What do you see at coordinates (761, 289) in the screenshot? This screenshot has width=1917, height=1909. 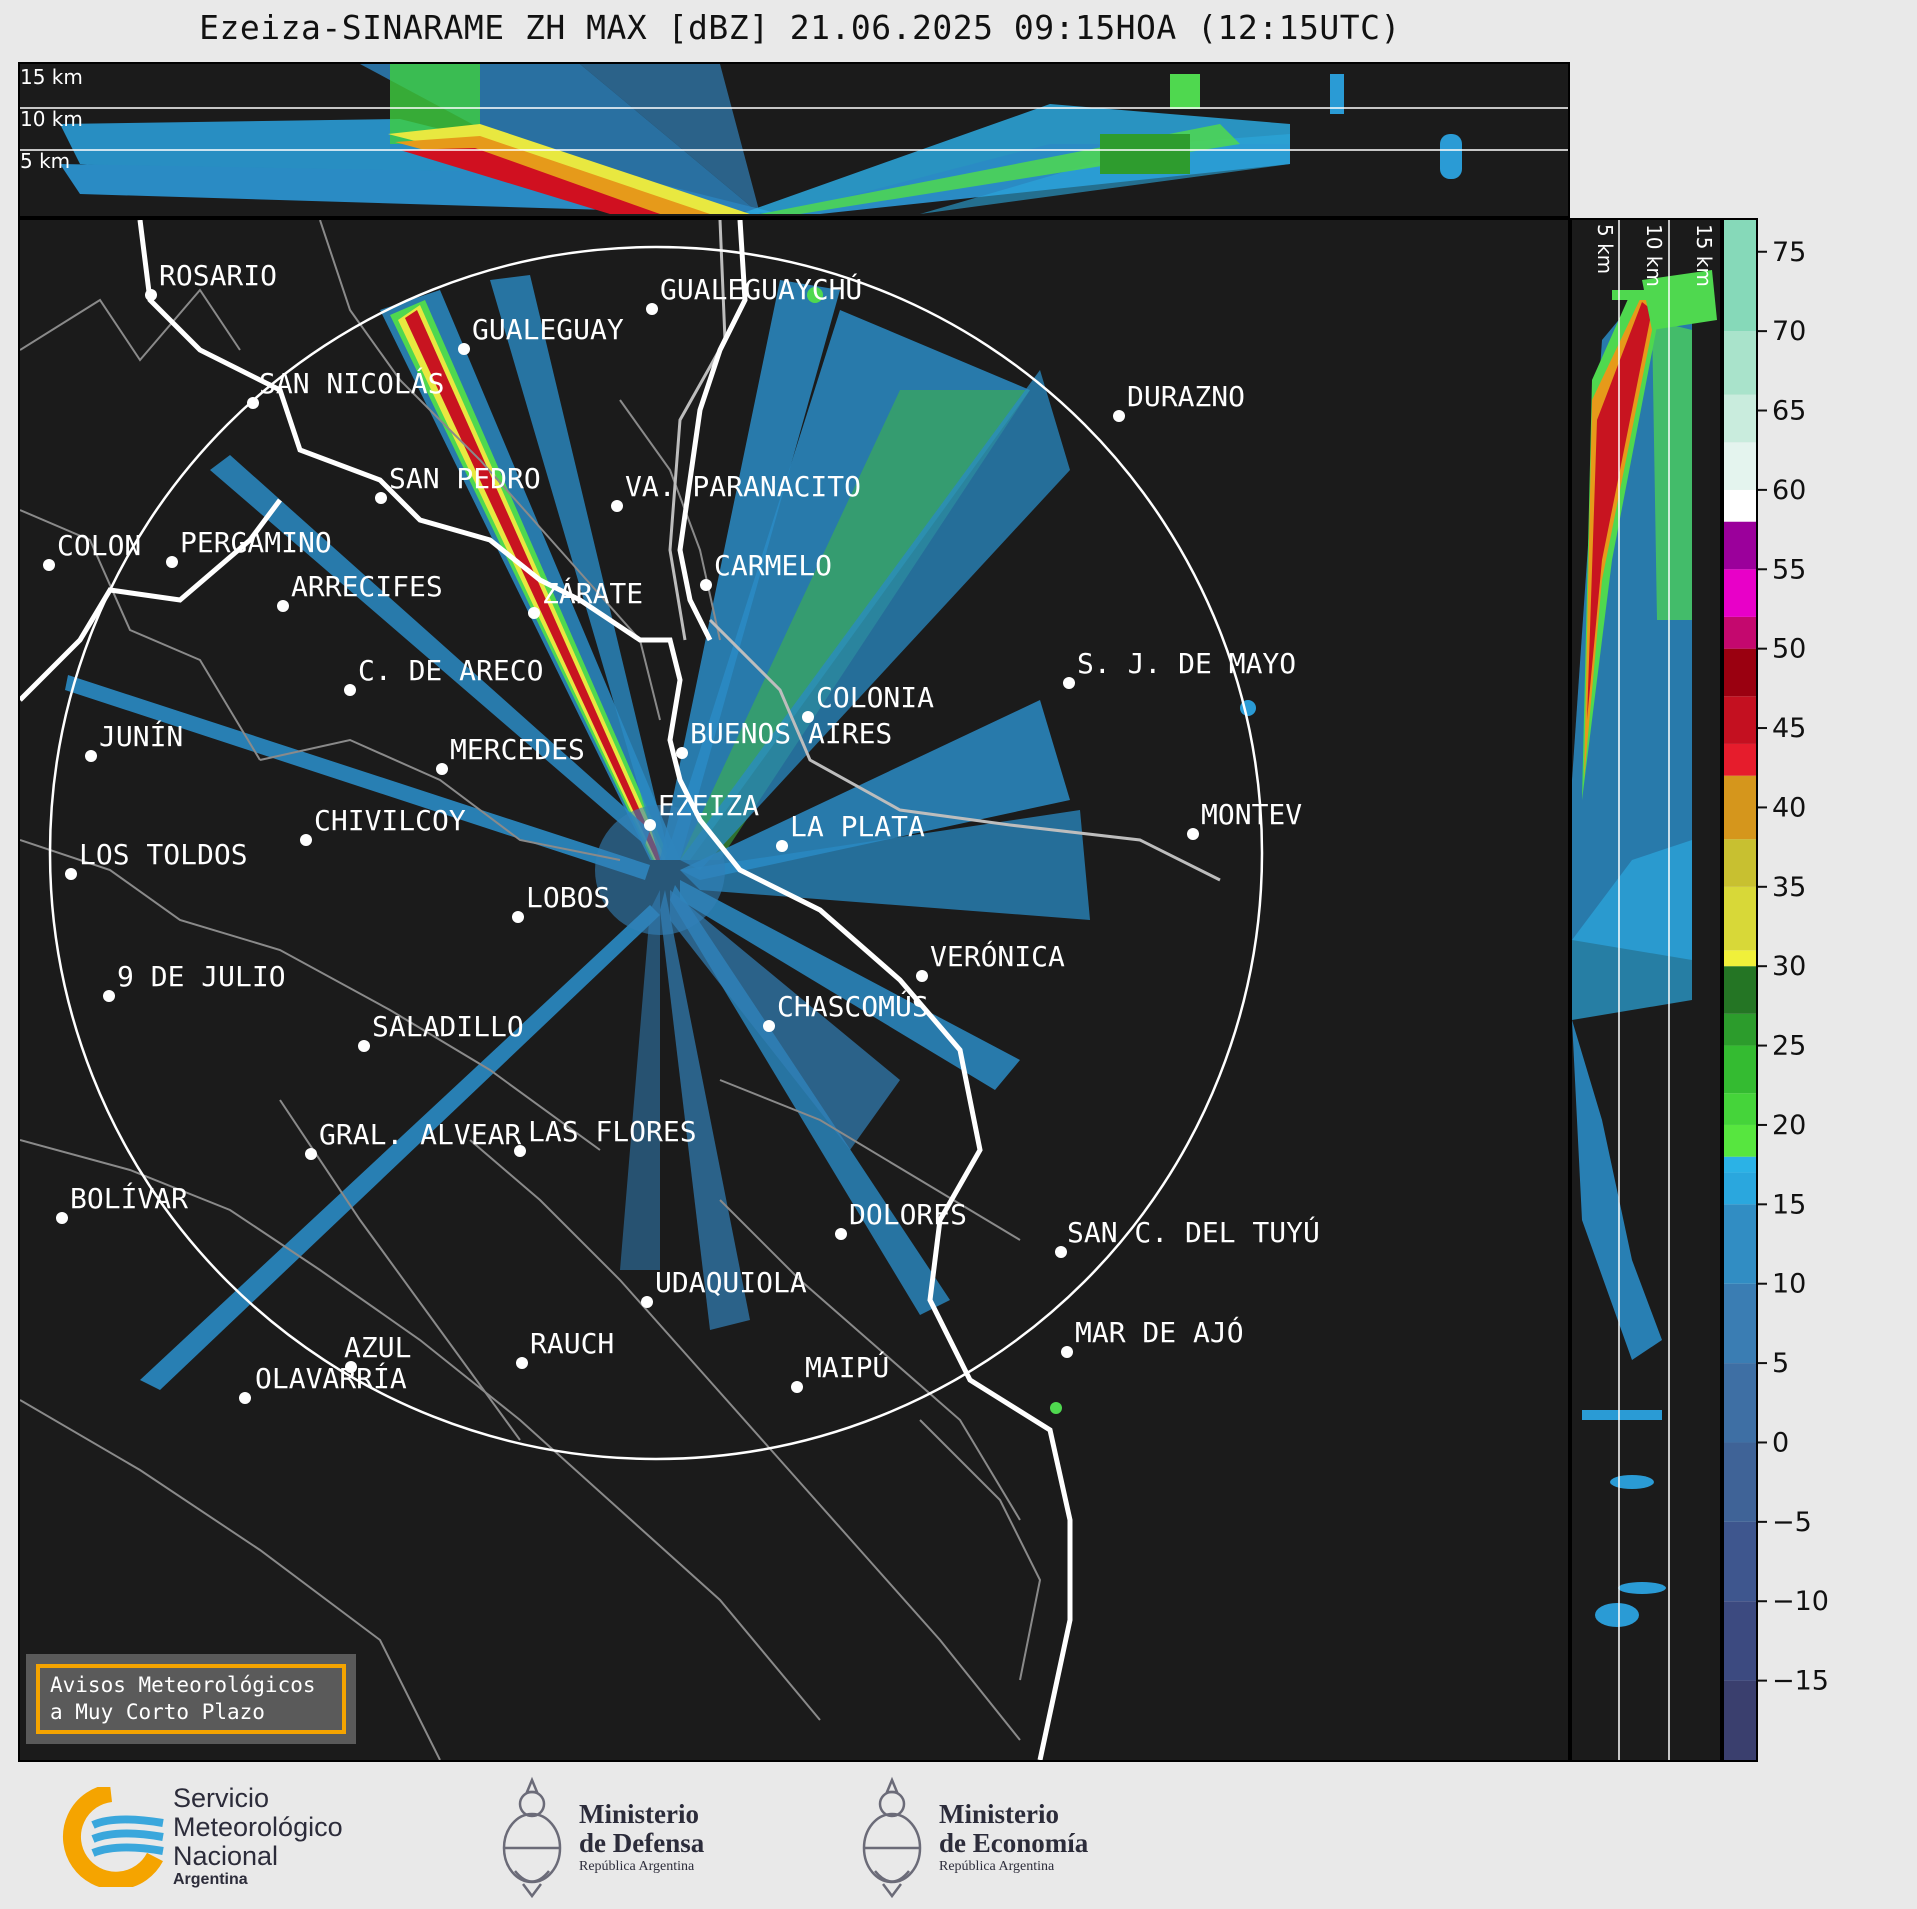 I see `city-label: GUALEGUAYCHÚ` at bounding box center [761, 289].